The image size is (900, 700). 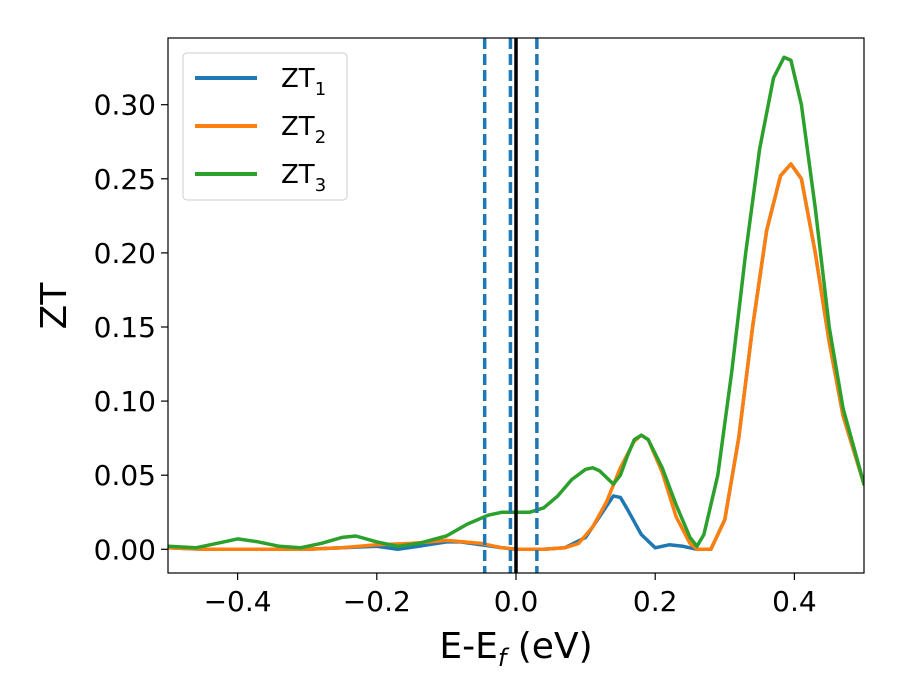 I want to click on x-tick-label: 0.4, so click(x=794, y=601).